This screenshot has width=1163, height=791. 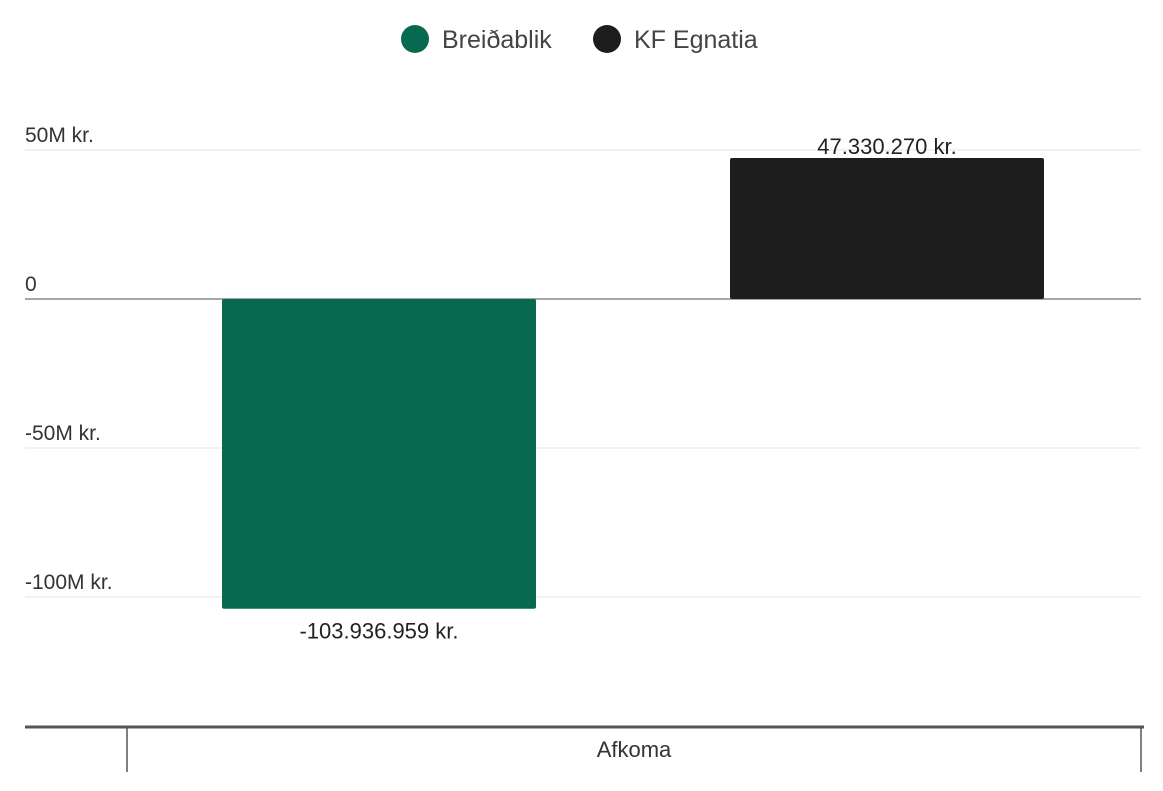 What do you see at coordinates (69, 359) in the screenshot?
I see `y-axis-ticks: 50M kr. 0 -50M kr. -100M kr.` at bounding box center [69, 359].